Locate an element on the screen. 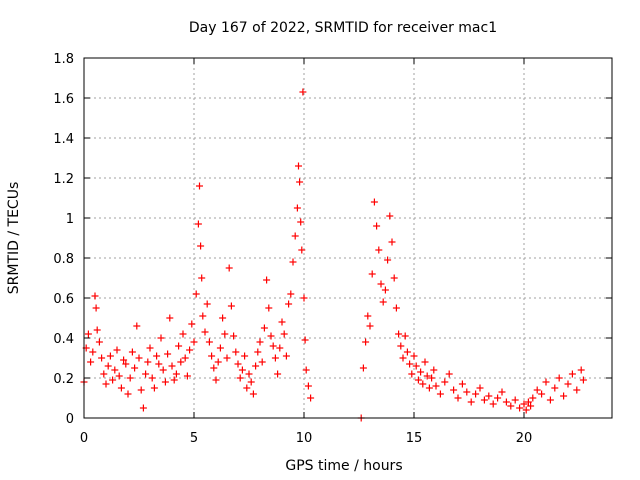 The image size is (640, 480). y-tick-label: 1 is located at coordinates (70, 219).